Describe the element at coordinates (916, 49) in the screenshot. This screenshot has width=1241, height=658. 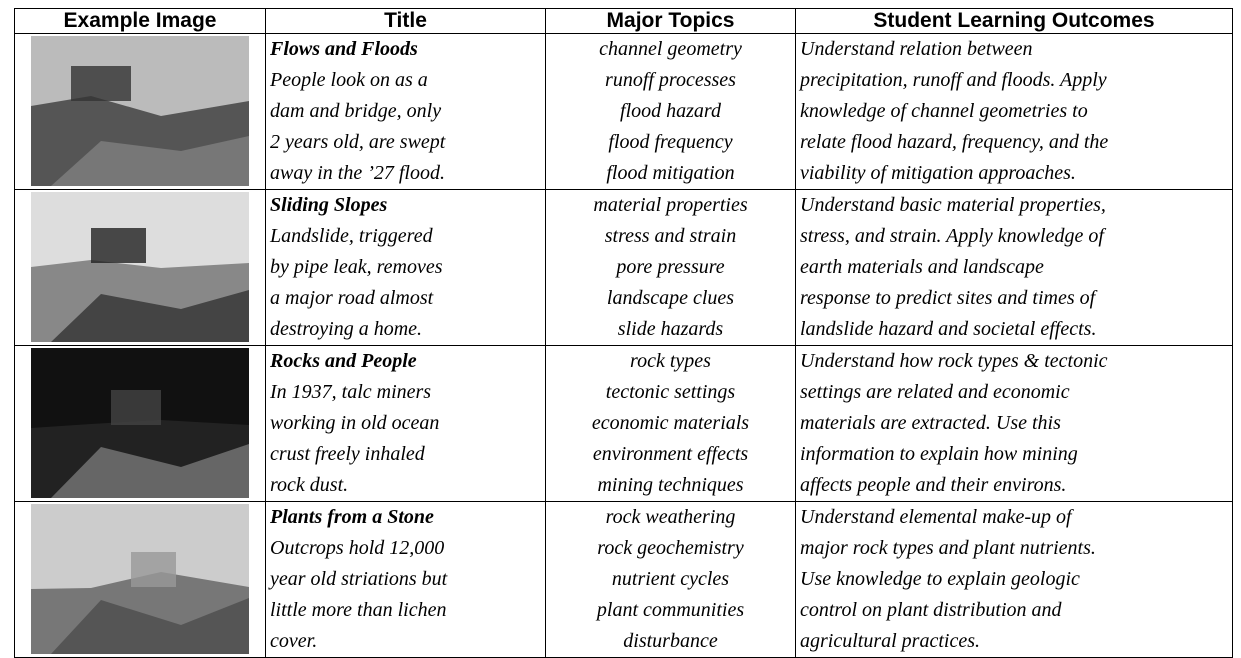
I see `outcome-line: Understand relation between` at that location.